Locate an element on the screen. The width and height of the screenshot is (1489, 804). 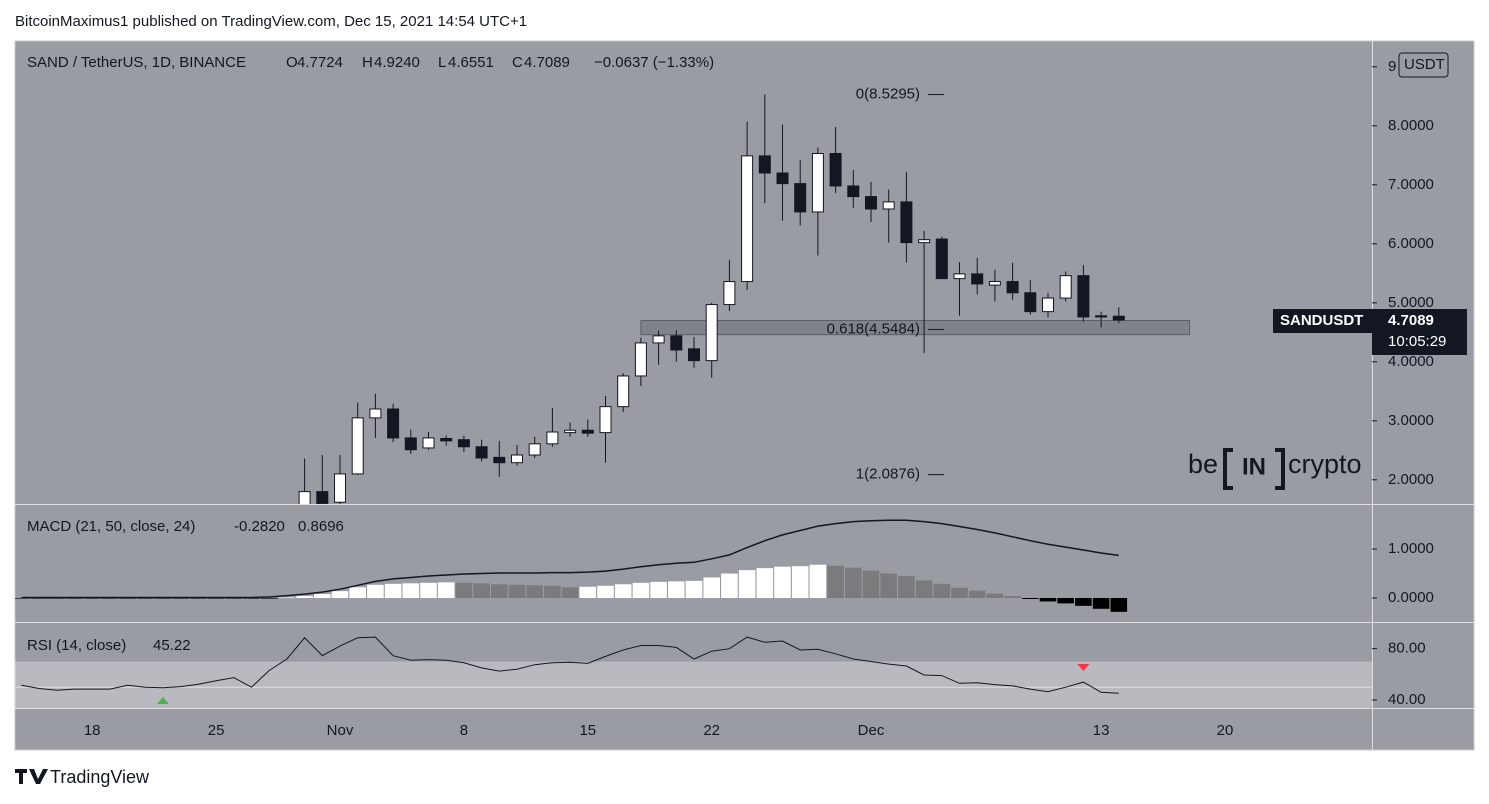
symbol-title: SAND / TetherUS, 1D, BINANCE is located at coordinates (136, 62).